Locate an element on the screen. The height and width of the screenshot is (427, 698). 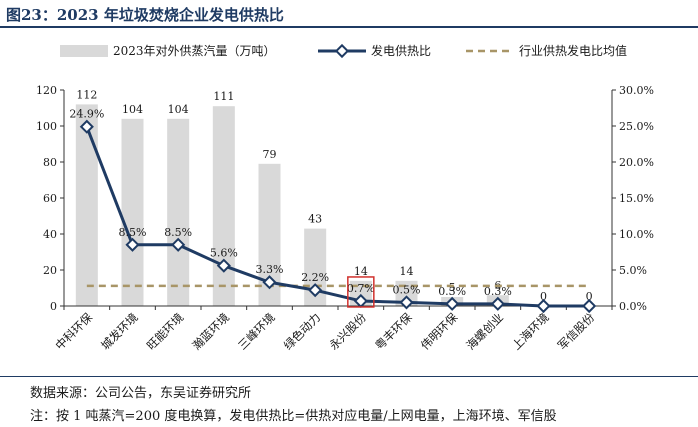
chart-title: 图23：2023 年垃圾焚烧企业发电供热比 is located at coordinates (145, 15).